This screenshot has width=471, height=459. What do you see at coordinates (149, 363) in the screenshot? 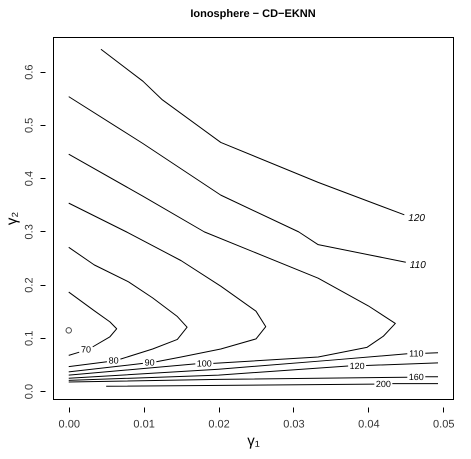
I see `series-label: 90` at bounding box center [149, 363].